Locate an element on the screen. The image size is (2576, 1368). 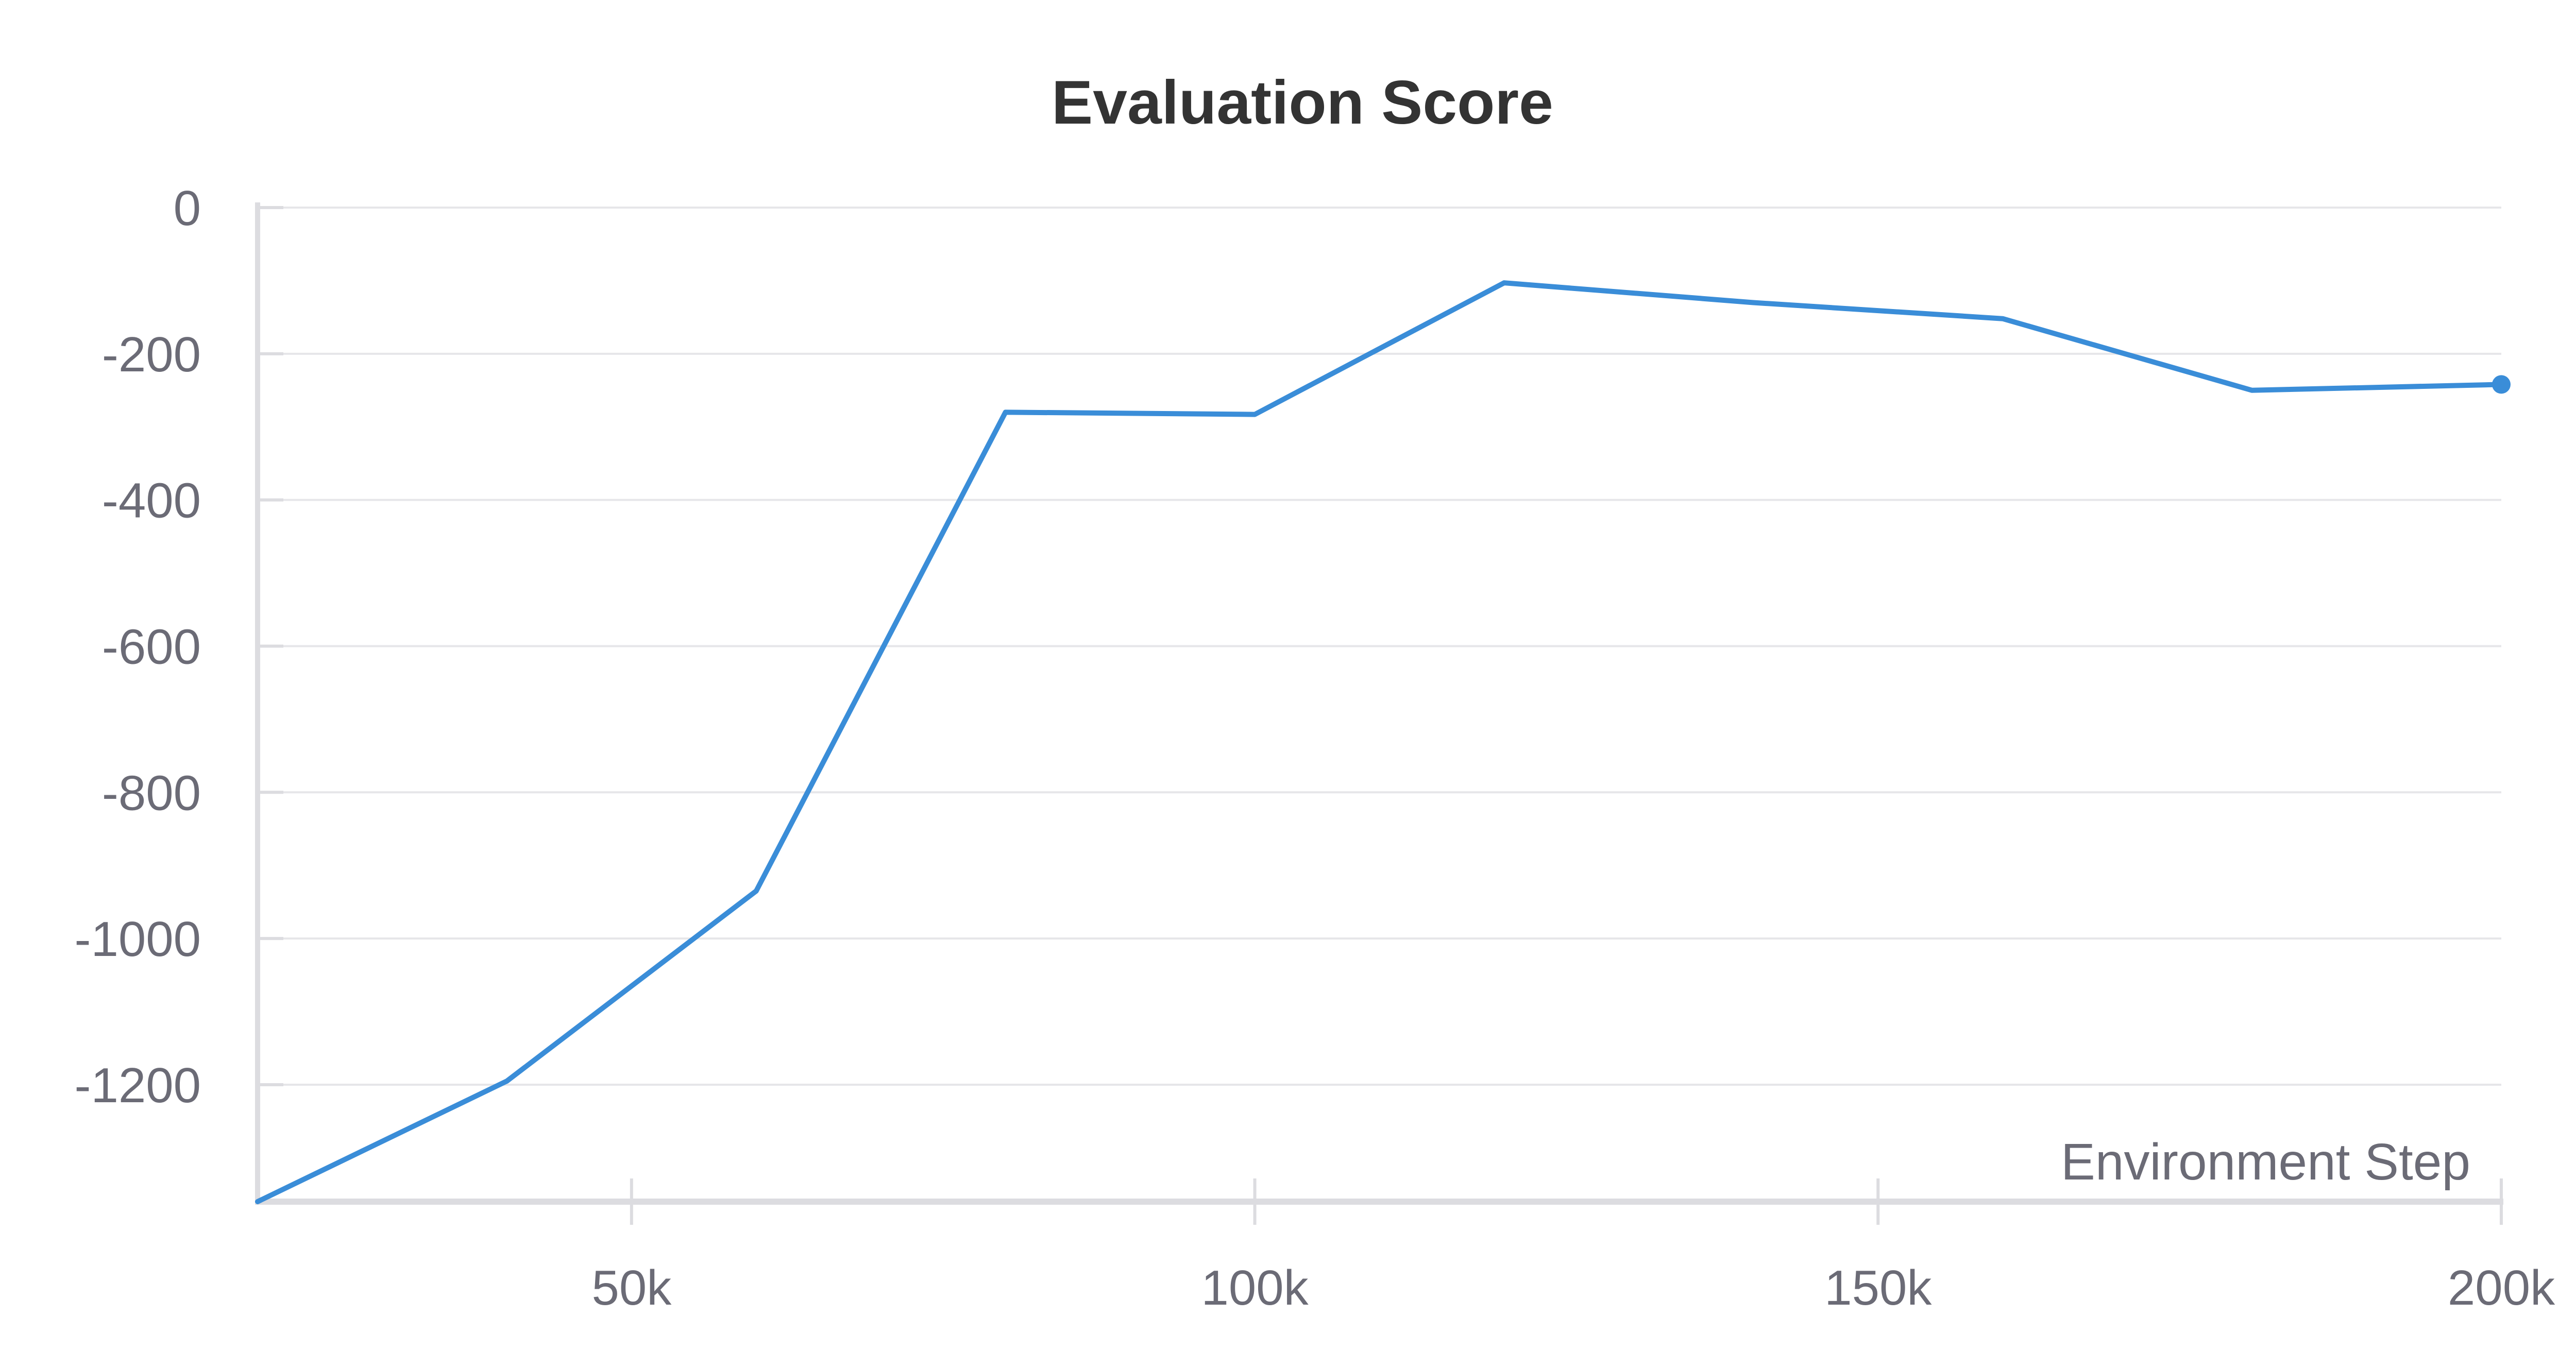
y-tick-label: -200 is located at coordinates (151, 354).